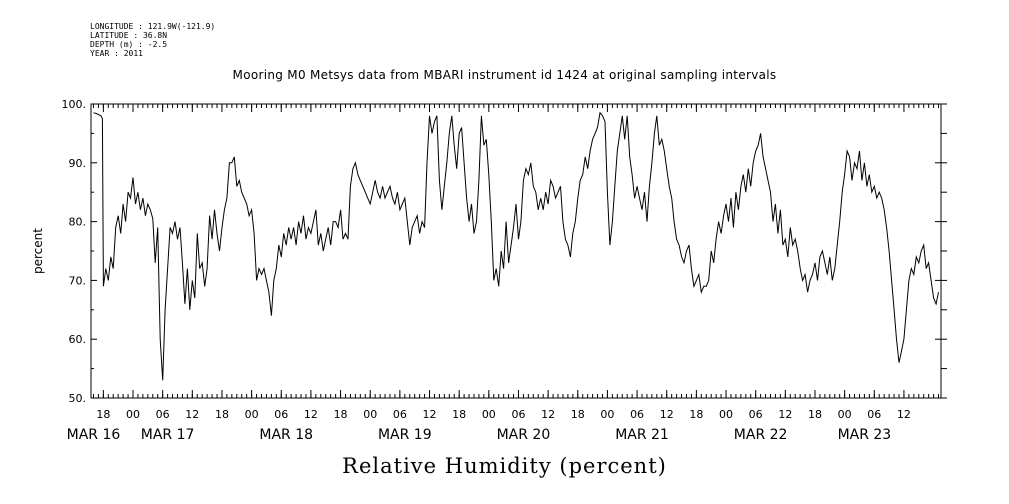 The height and width of the screenshot is (504, 1009). What do you see at coordinates (94, 435) in the screenshot?
I see `x-date-label: MAR 16` at bounding box center [94, 435].